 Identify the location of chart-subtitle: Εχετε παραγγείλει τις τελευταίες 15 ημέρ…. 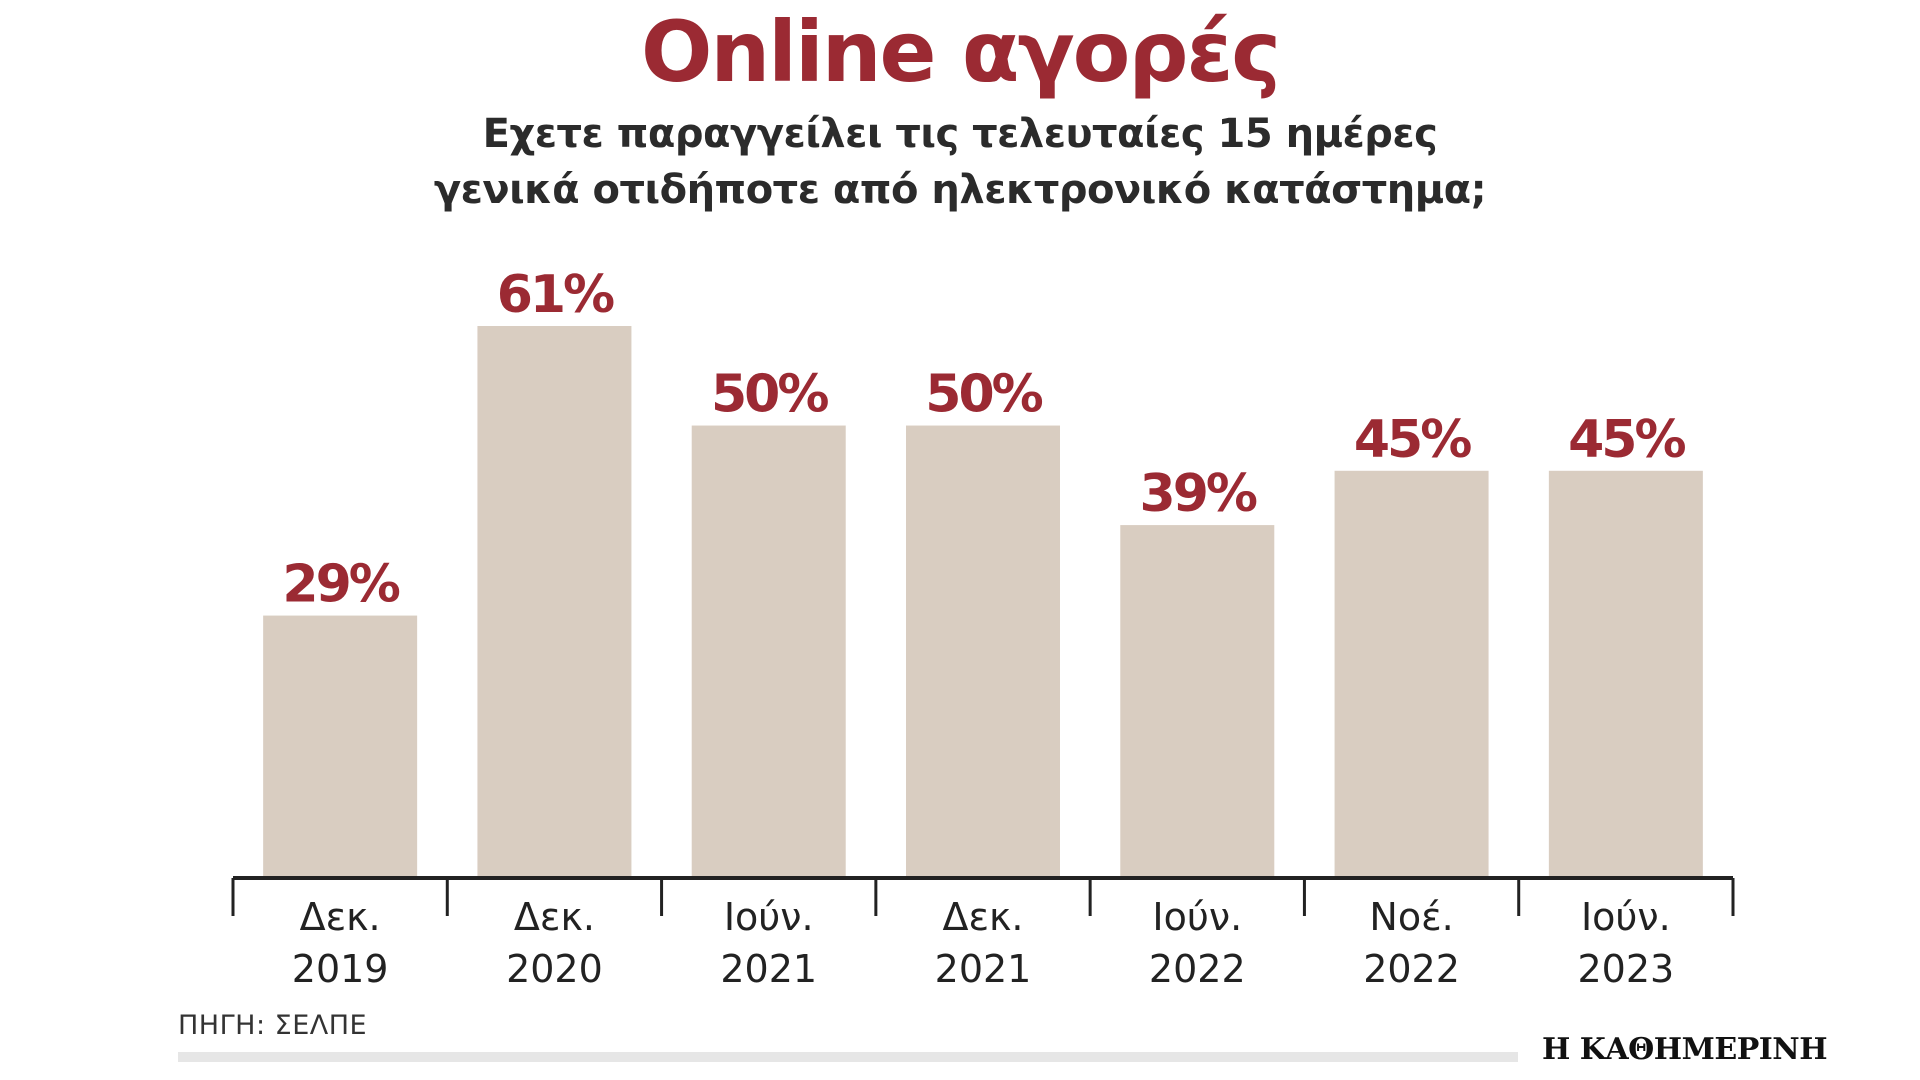
(960, 162).